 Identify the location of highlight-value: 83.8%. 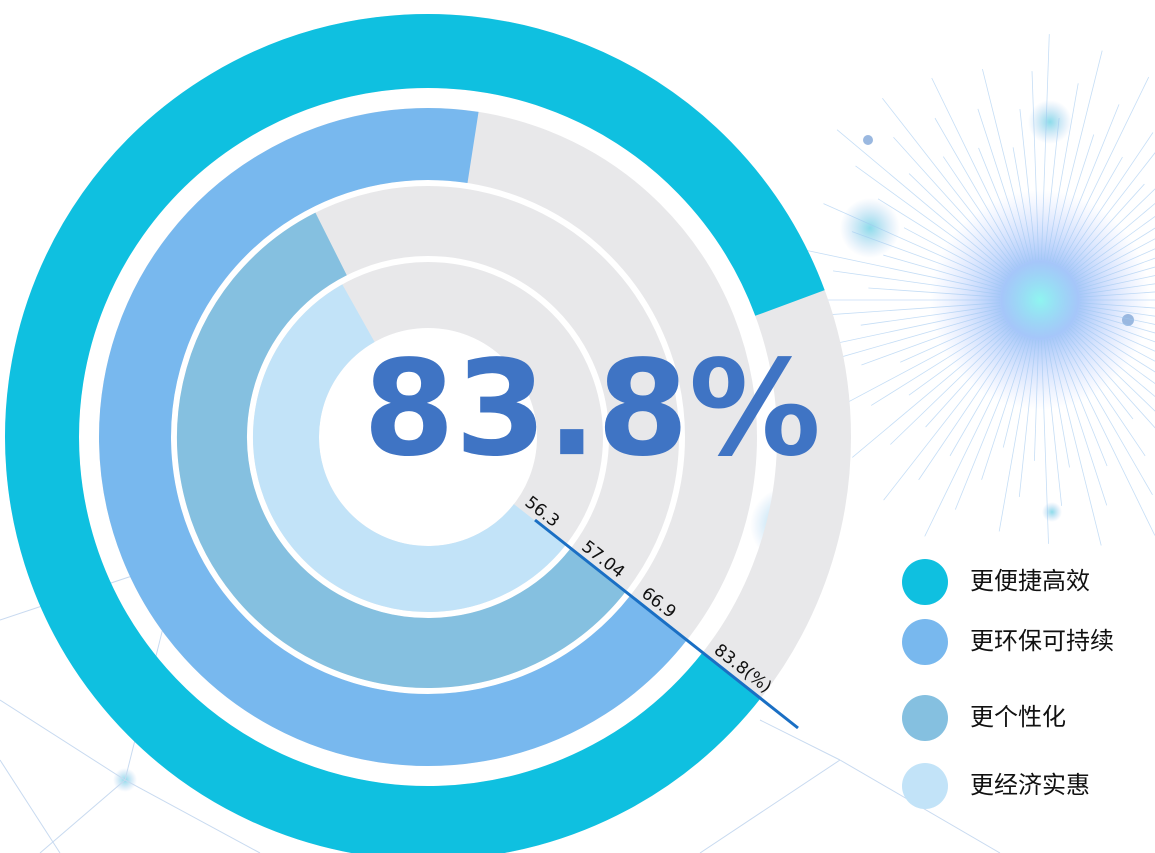
(592, 409).